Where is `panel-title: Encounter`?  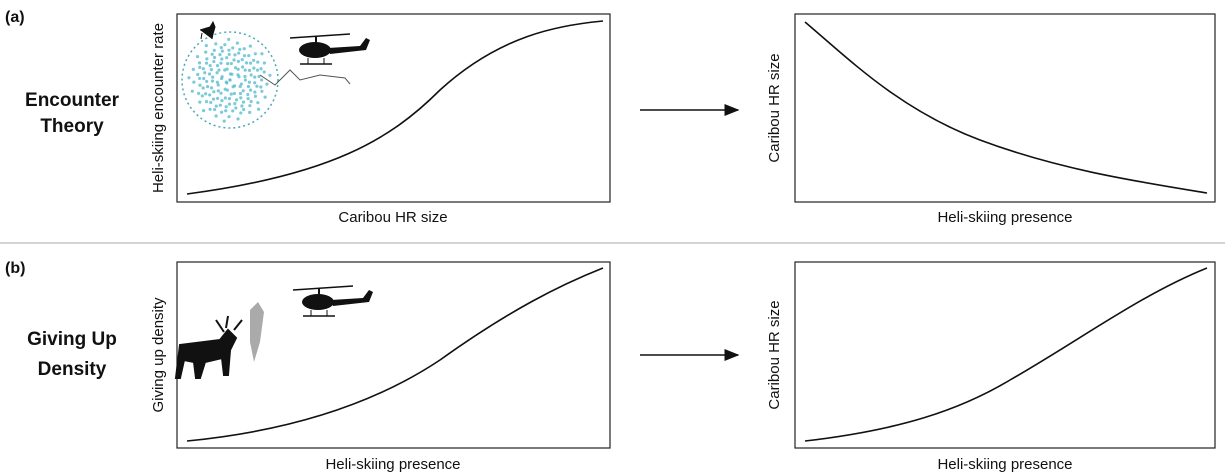
panel-title: Encounter is located at coordinates (72, 100).